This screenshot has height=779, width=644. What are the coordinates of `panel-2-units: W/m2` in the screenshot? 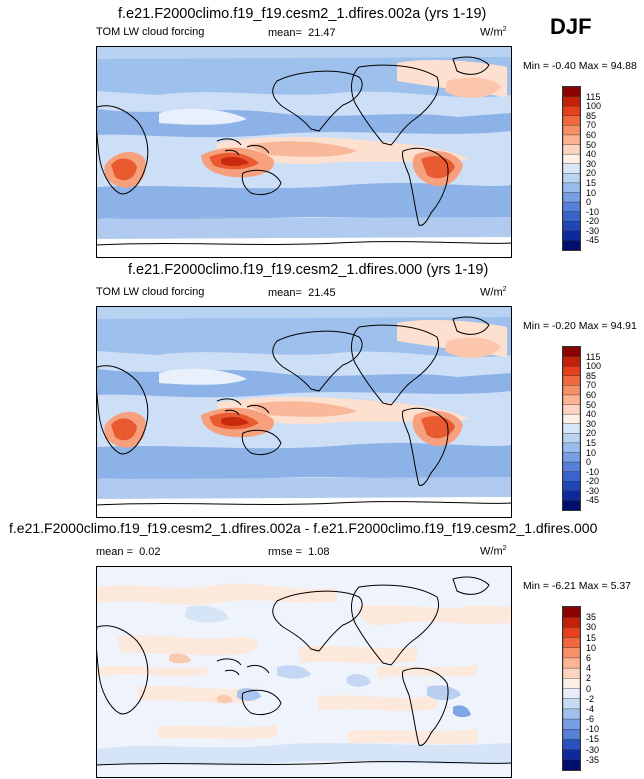 It's located at (493, 292).